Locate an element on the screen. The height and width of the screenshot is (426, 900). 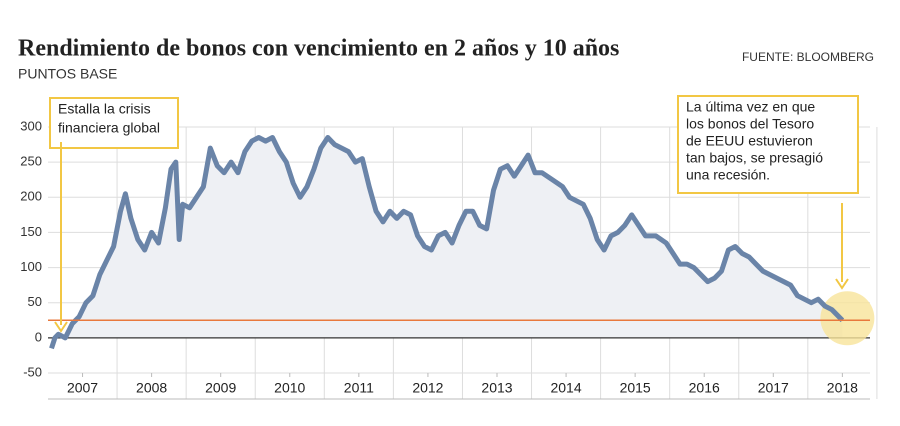
highlight is located at coordinates (847, 318).